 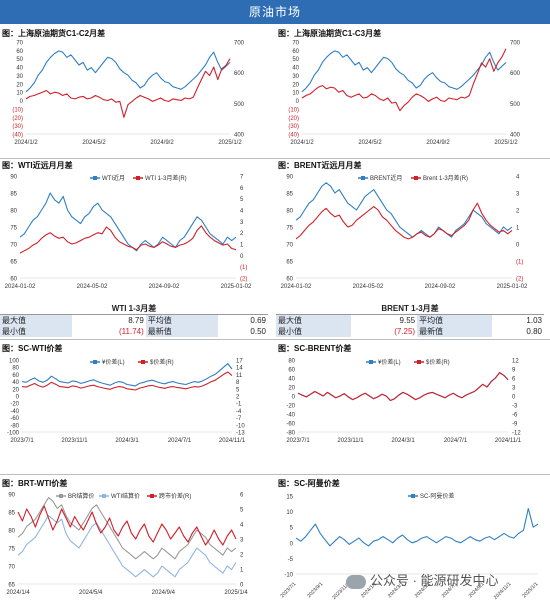 What do you see at coordinates (242, 178) in the screenshot?
I see `y2-tick-label: 7` at bounding box center [242, 178].